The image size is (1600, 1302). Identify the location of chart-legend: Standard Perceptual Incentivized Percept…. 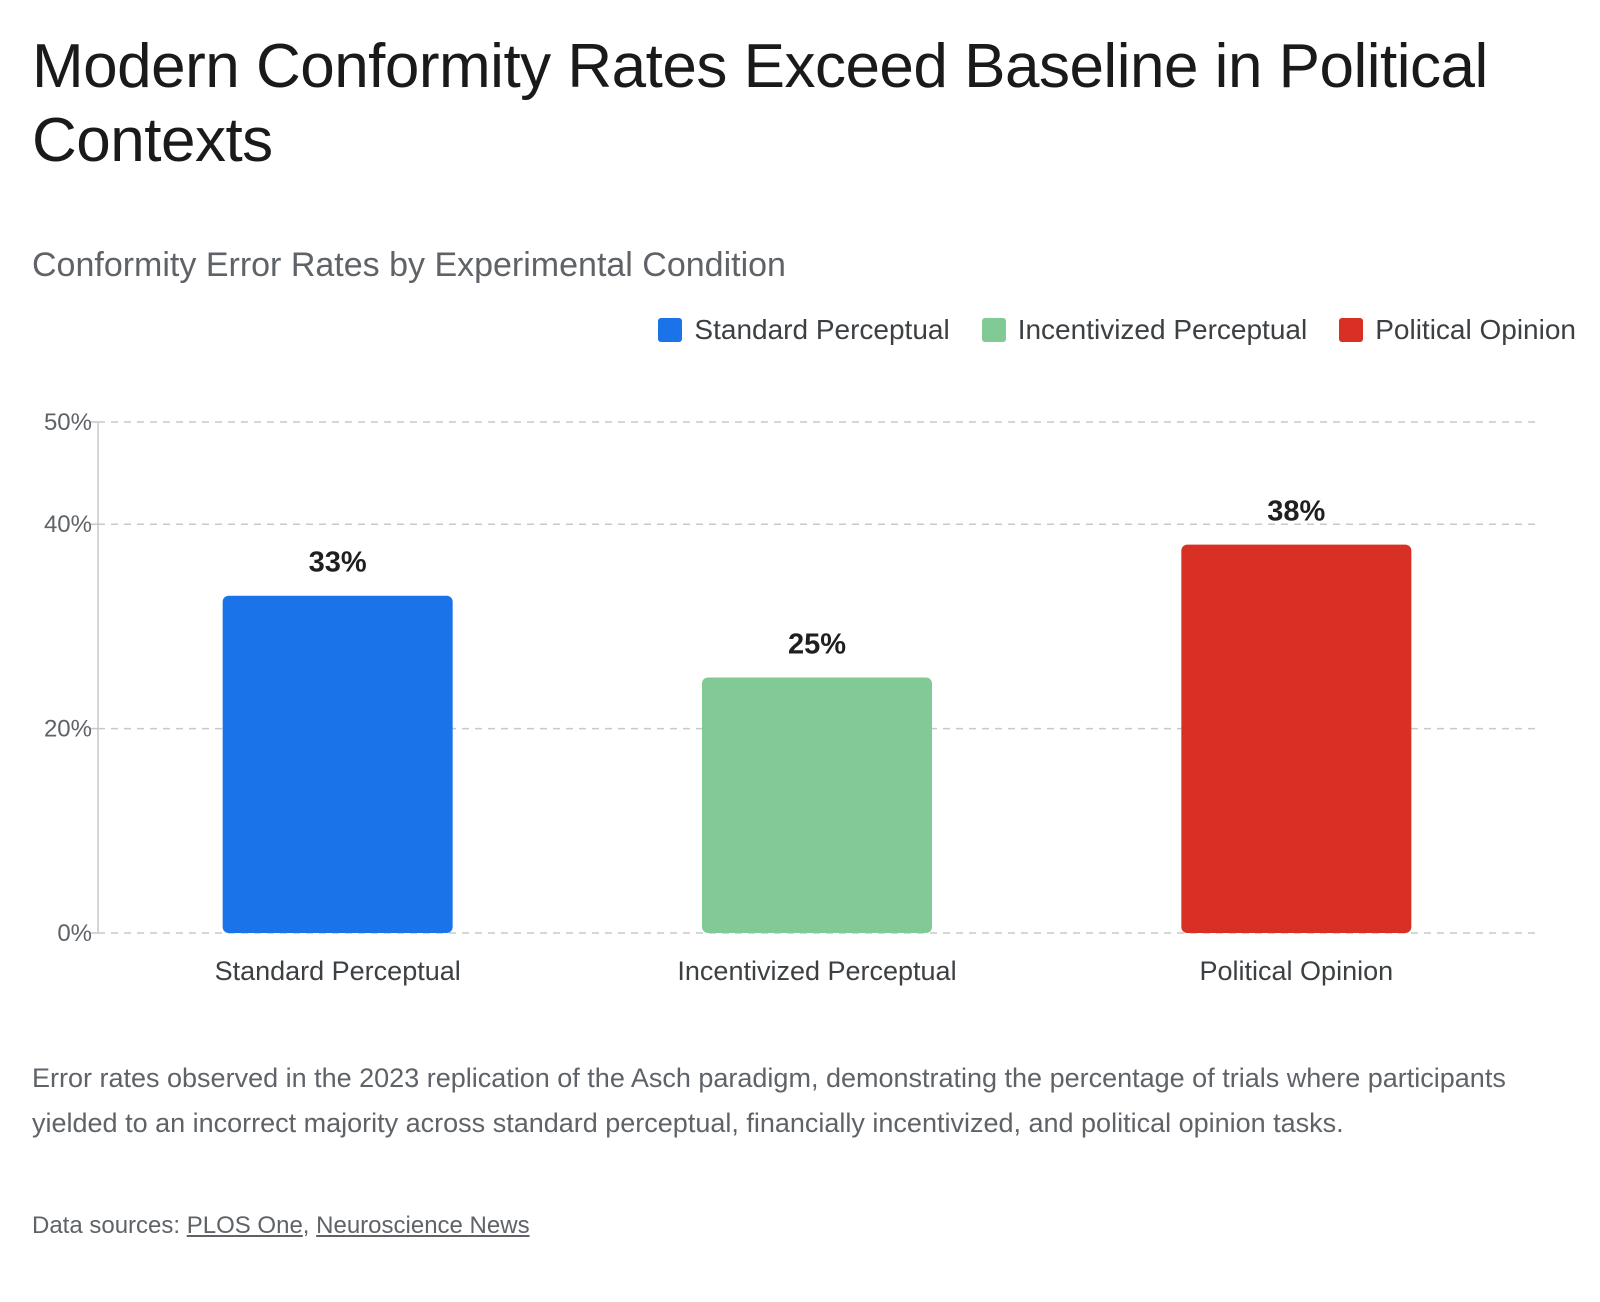
(1117, 330).